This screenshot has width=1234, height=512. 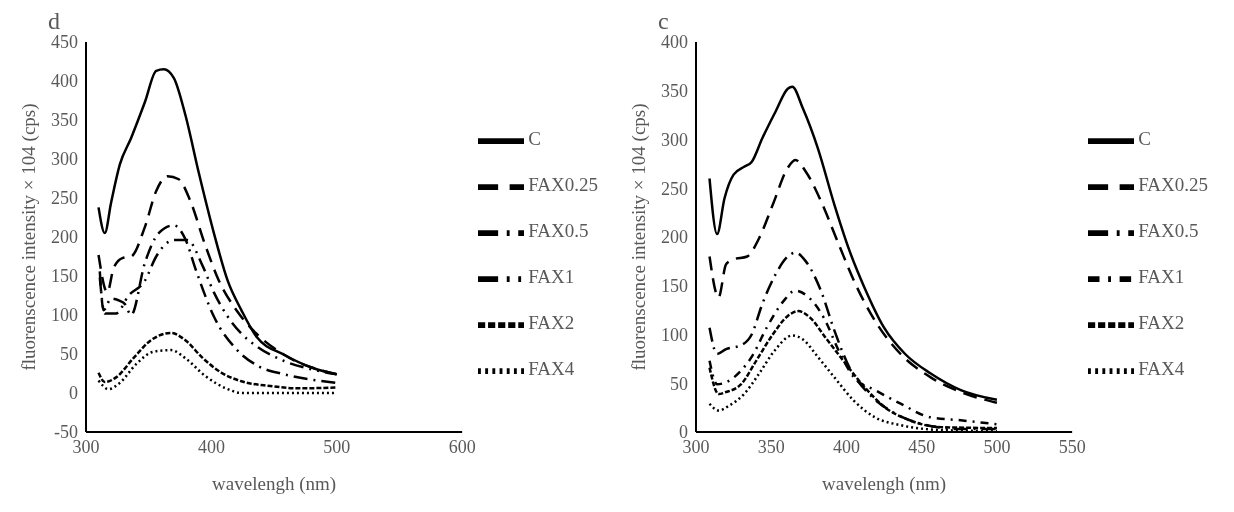 What do you see at coordinates (462, 446) in the screenshot?
I see `x-tick-label: 600` at bounding box center [462, 446].